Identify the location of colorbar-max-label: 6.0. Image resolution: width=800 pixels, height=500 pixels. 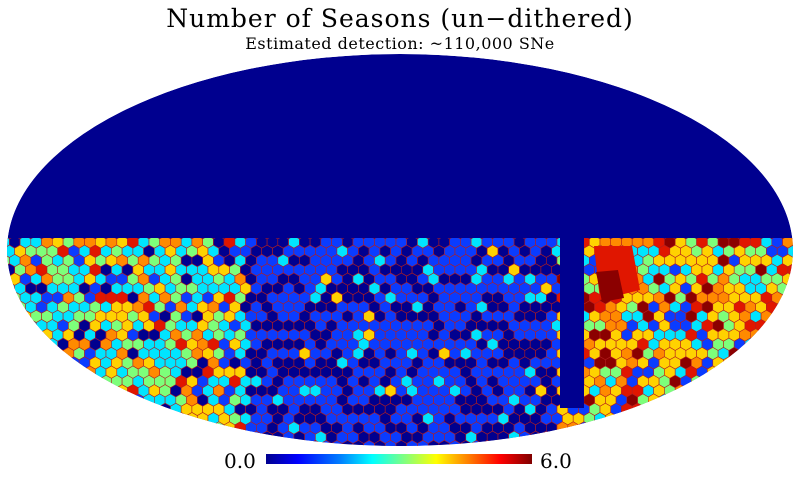
(556, 461).